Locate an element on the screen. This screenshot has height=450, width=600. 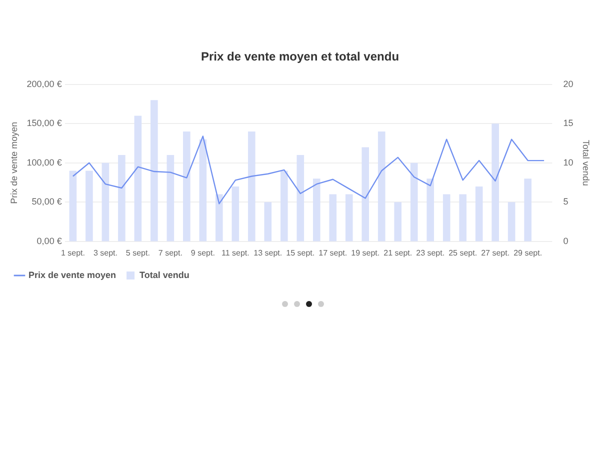
x-tick-label: 15 sept. is located at coordinates (300, 253).